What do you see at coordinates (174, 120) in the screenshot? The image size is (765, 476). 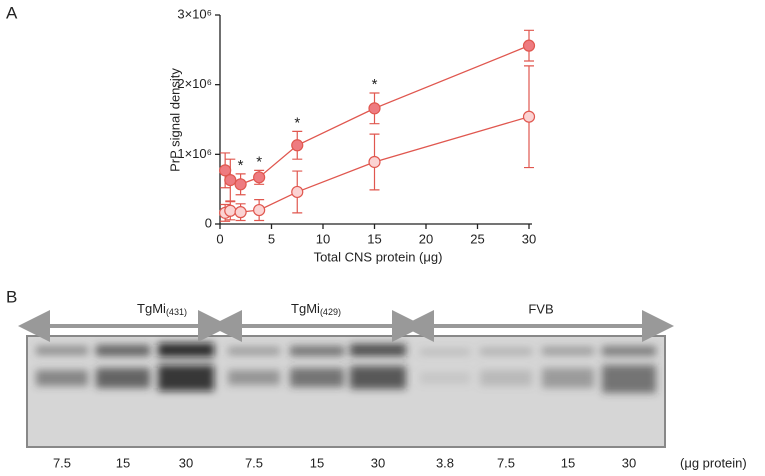 I see `y-axis-label: PrP signal density` at bounding box center [174, 120].